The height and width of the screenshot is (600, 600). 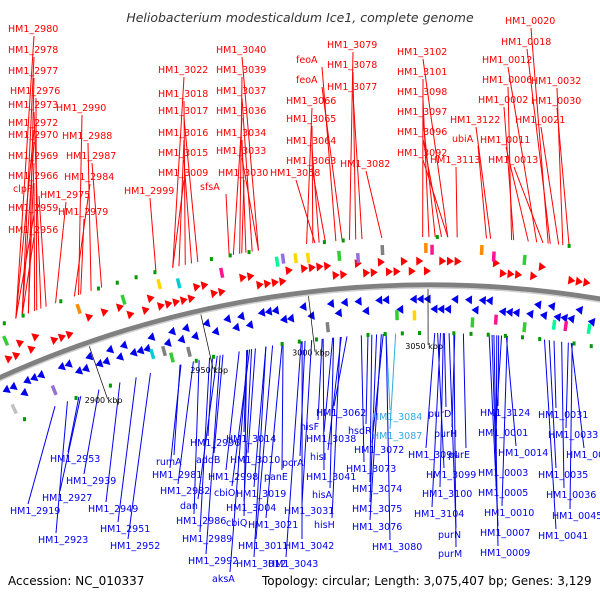 I want to click on reverse-gene-label: rumA, so click(x=169, y=462).